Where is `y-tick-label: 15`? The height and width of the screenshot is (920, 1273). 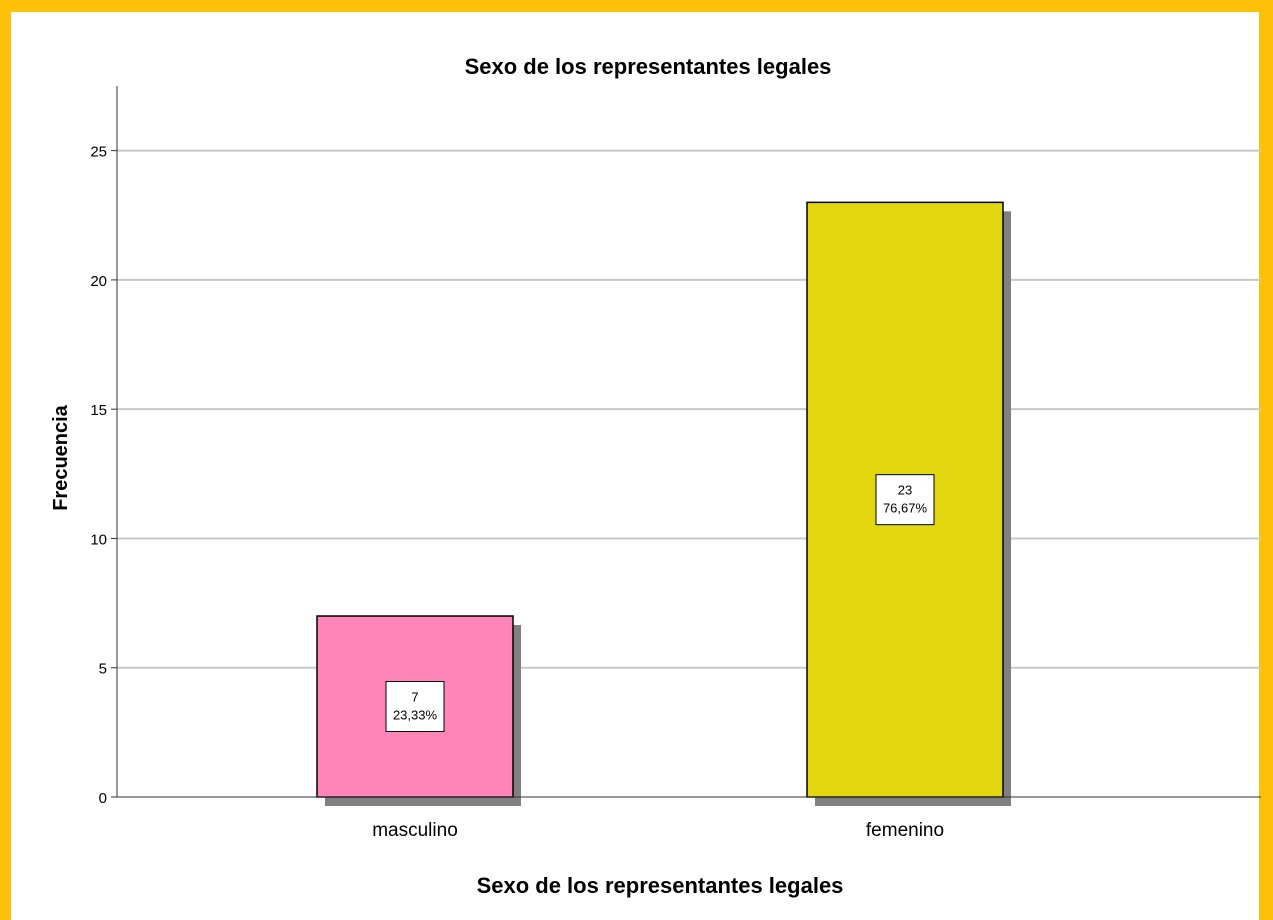 y-tick-label: 15 is located at coordinates (98, 410).